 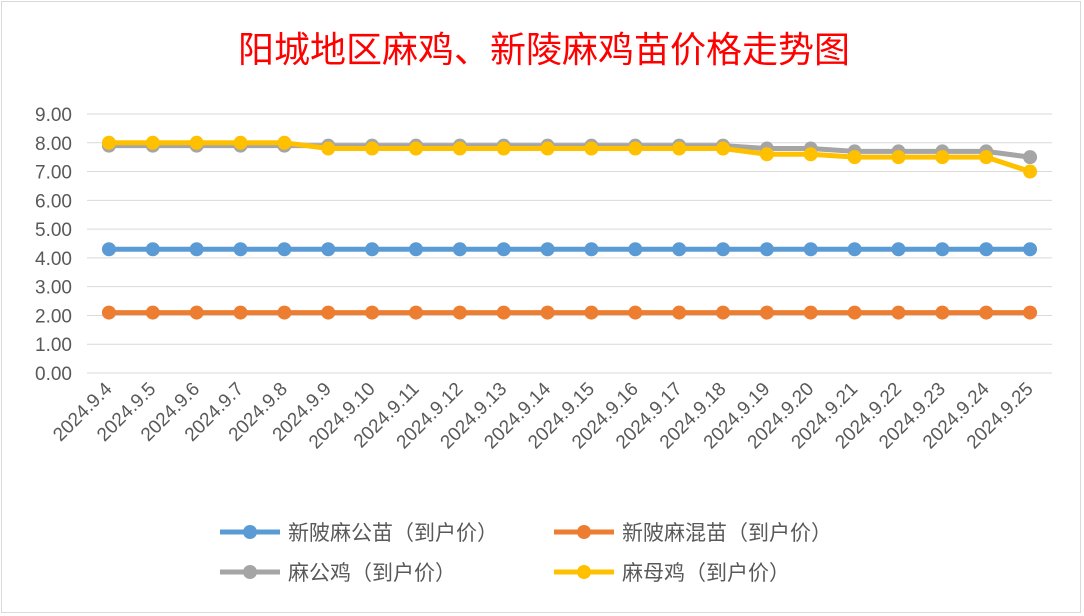 I want to click on chart-title: 阳城地区麻鸡、新陵麻鸡苗价格走势图, so click(x=544, y=50).